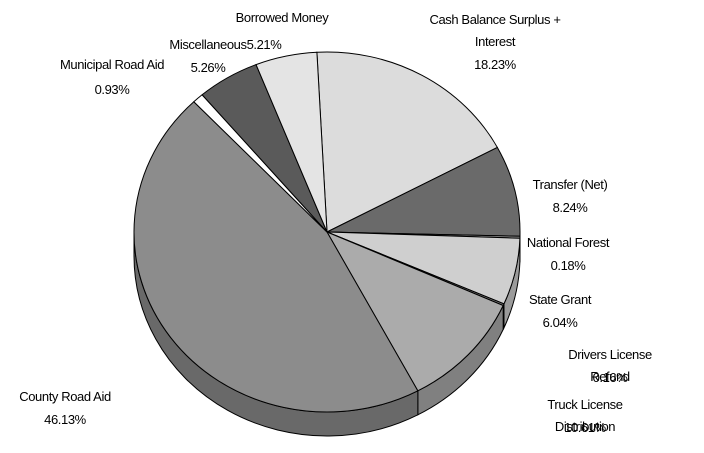 The width and height of the screenshot is (704, 453). What do you see at coordinates (264, 44) in the screenshot?
I see `slice-value: 5.21%` at bounding box center [264, 44].